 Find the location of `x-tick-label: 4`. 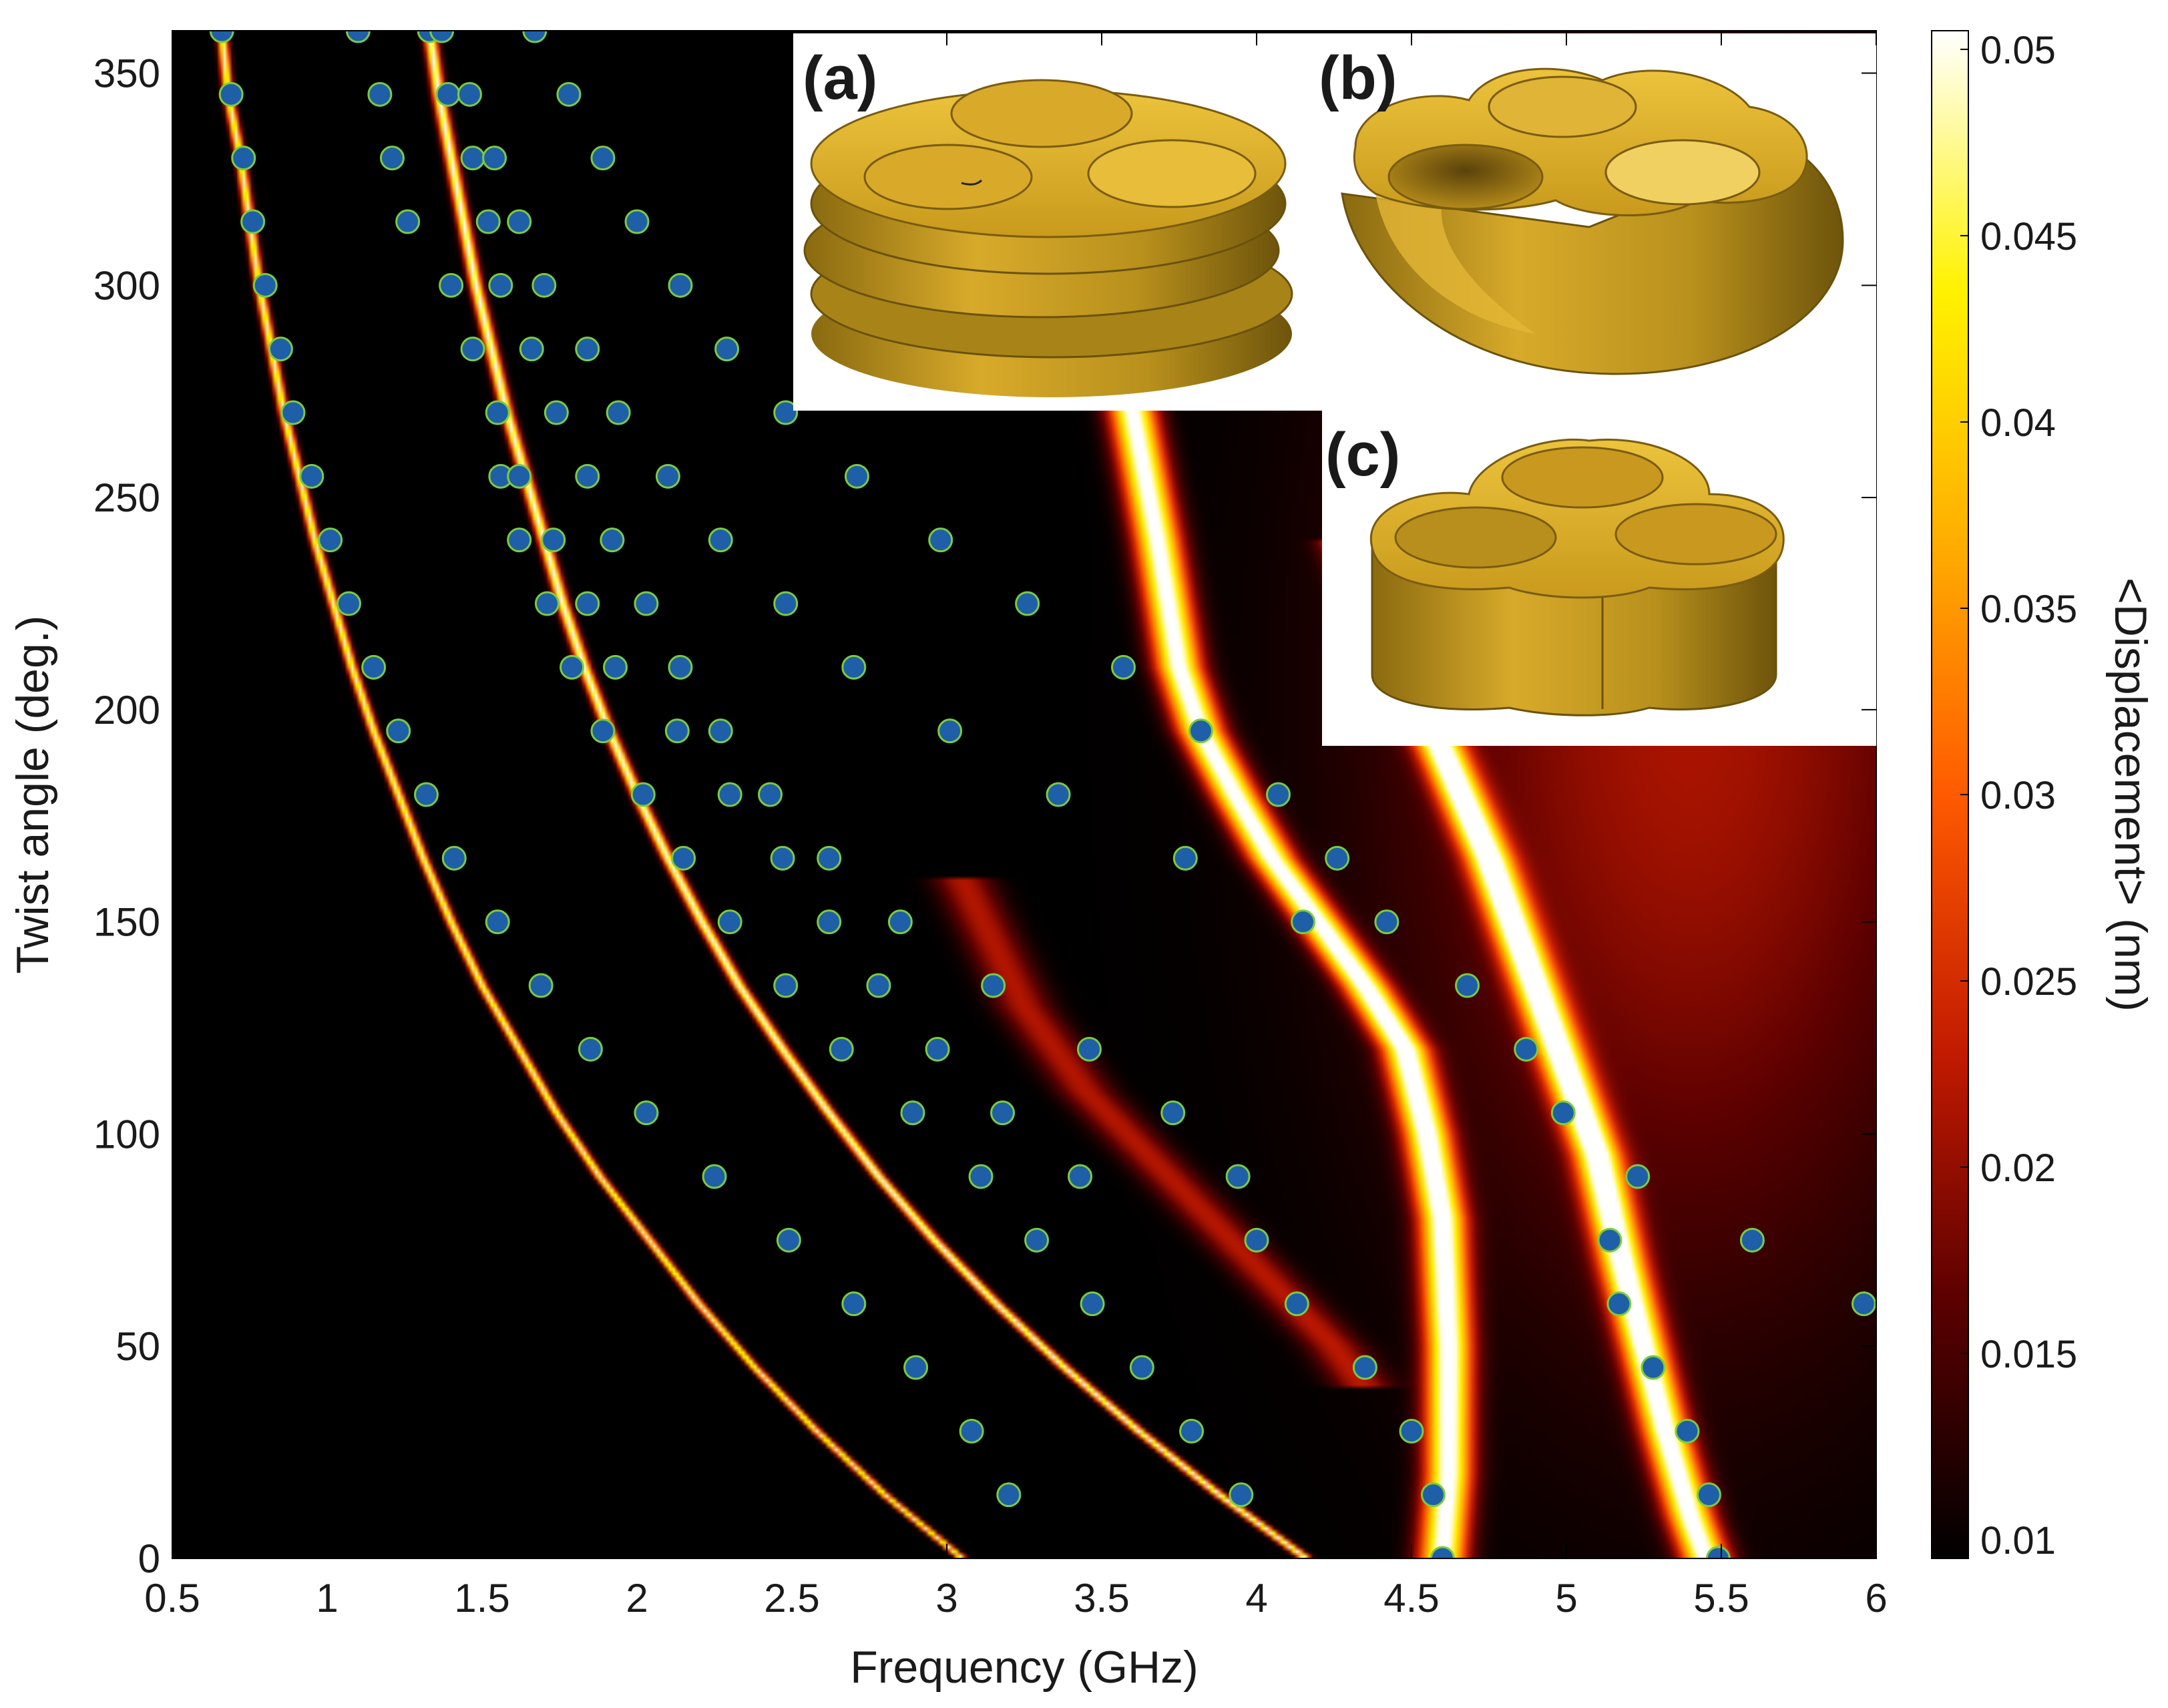

x-tick-label: 4 is located at coordinates (1256, 1598).